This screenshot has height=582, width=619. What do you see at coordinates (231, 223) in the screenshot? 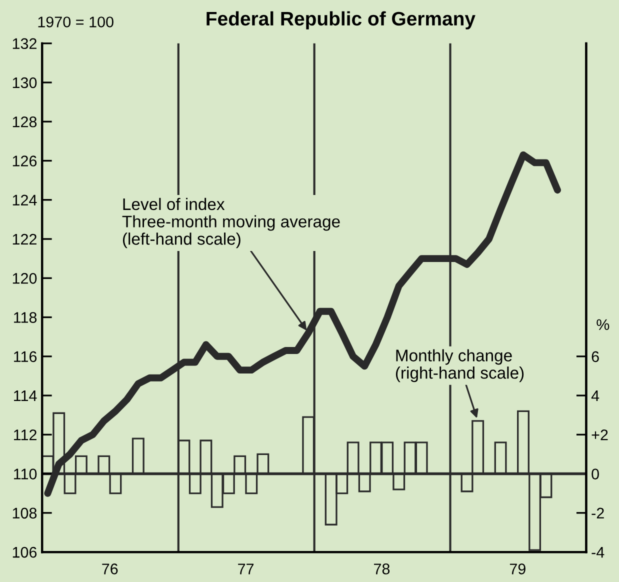
I see `annotation: Level of index Three-month moving average (left-hand scale)` at bounding box center [231, 223].